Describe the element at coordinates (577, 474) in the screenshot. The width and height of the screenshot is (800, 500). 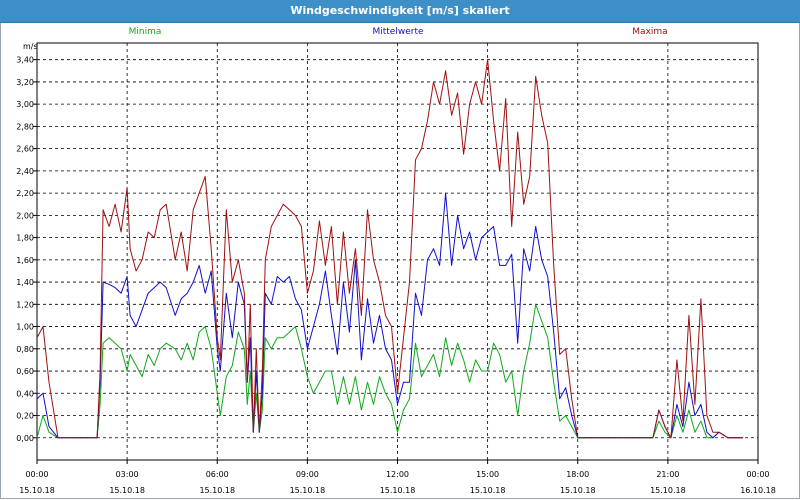
I see `x-tick-time-label: 18:00` at that location.